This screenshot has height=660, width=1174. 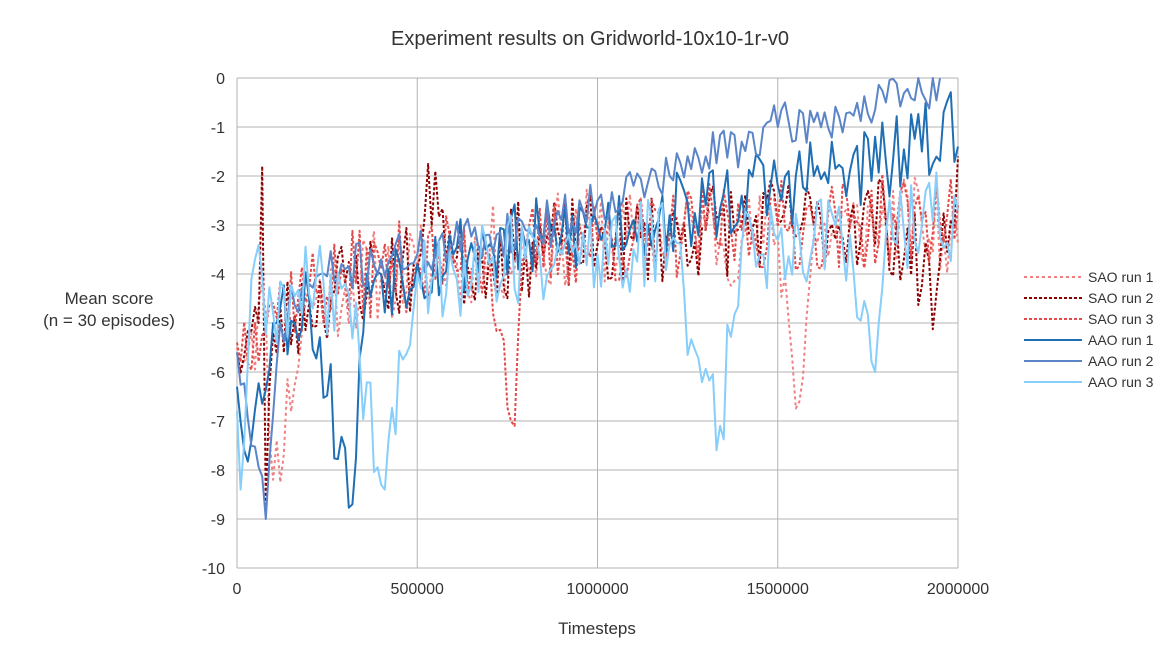 I want to click on x-axis-label: Timesteps, so click(x=597, y=628).